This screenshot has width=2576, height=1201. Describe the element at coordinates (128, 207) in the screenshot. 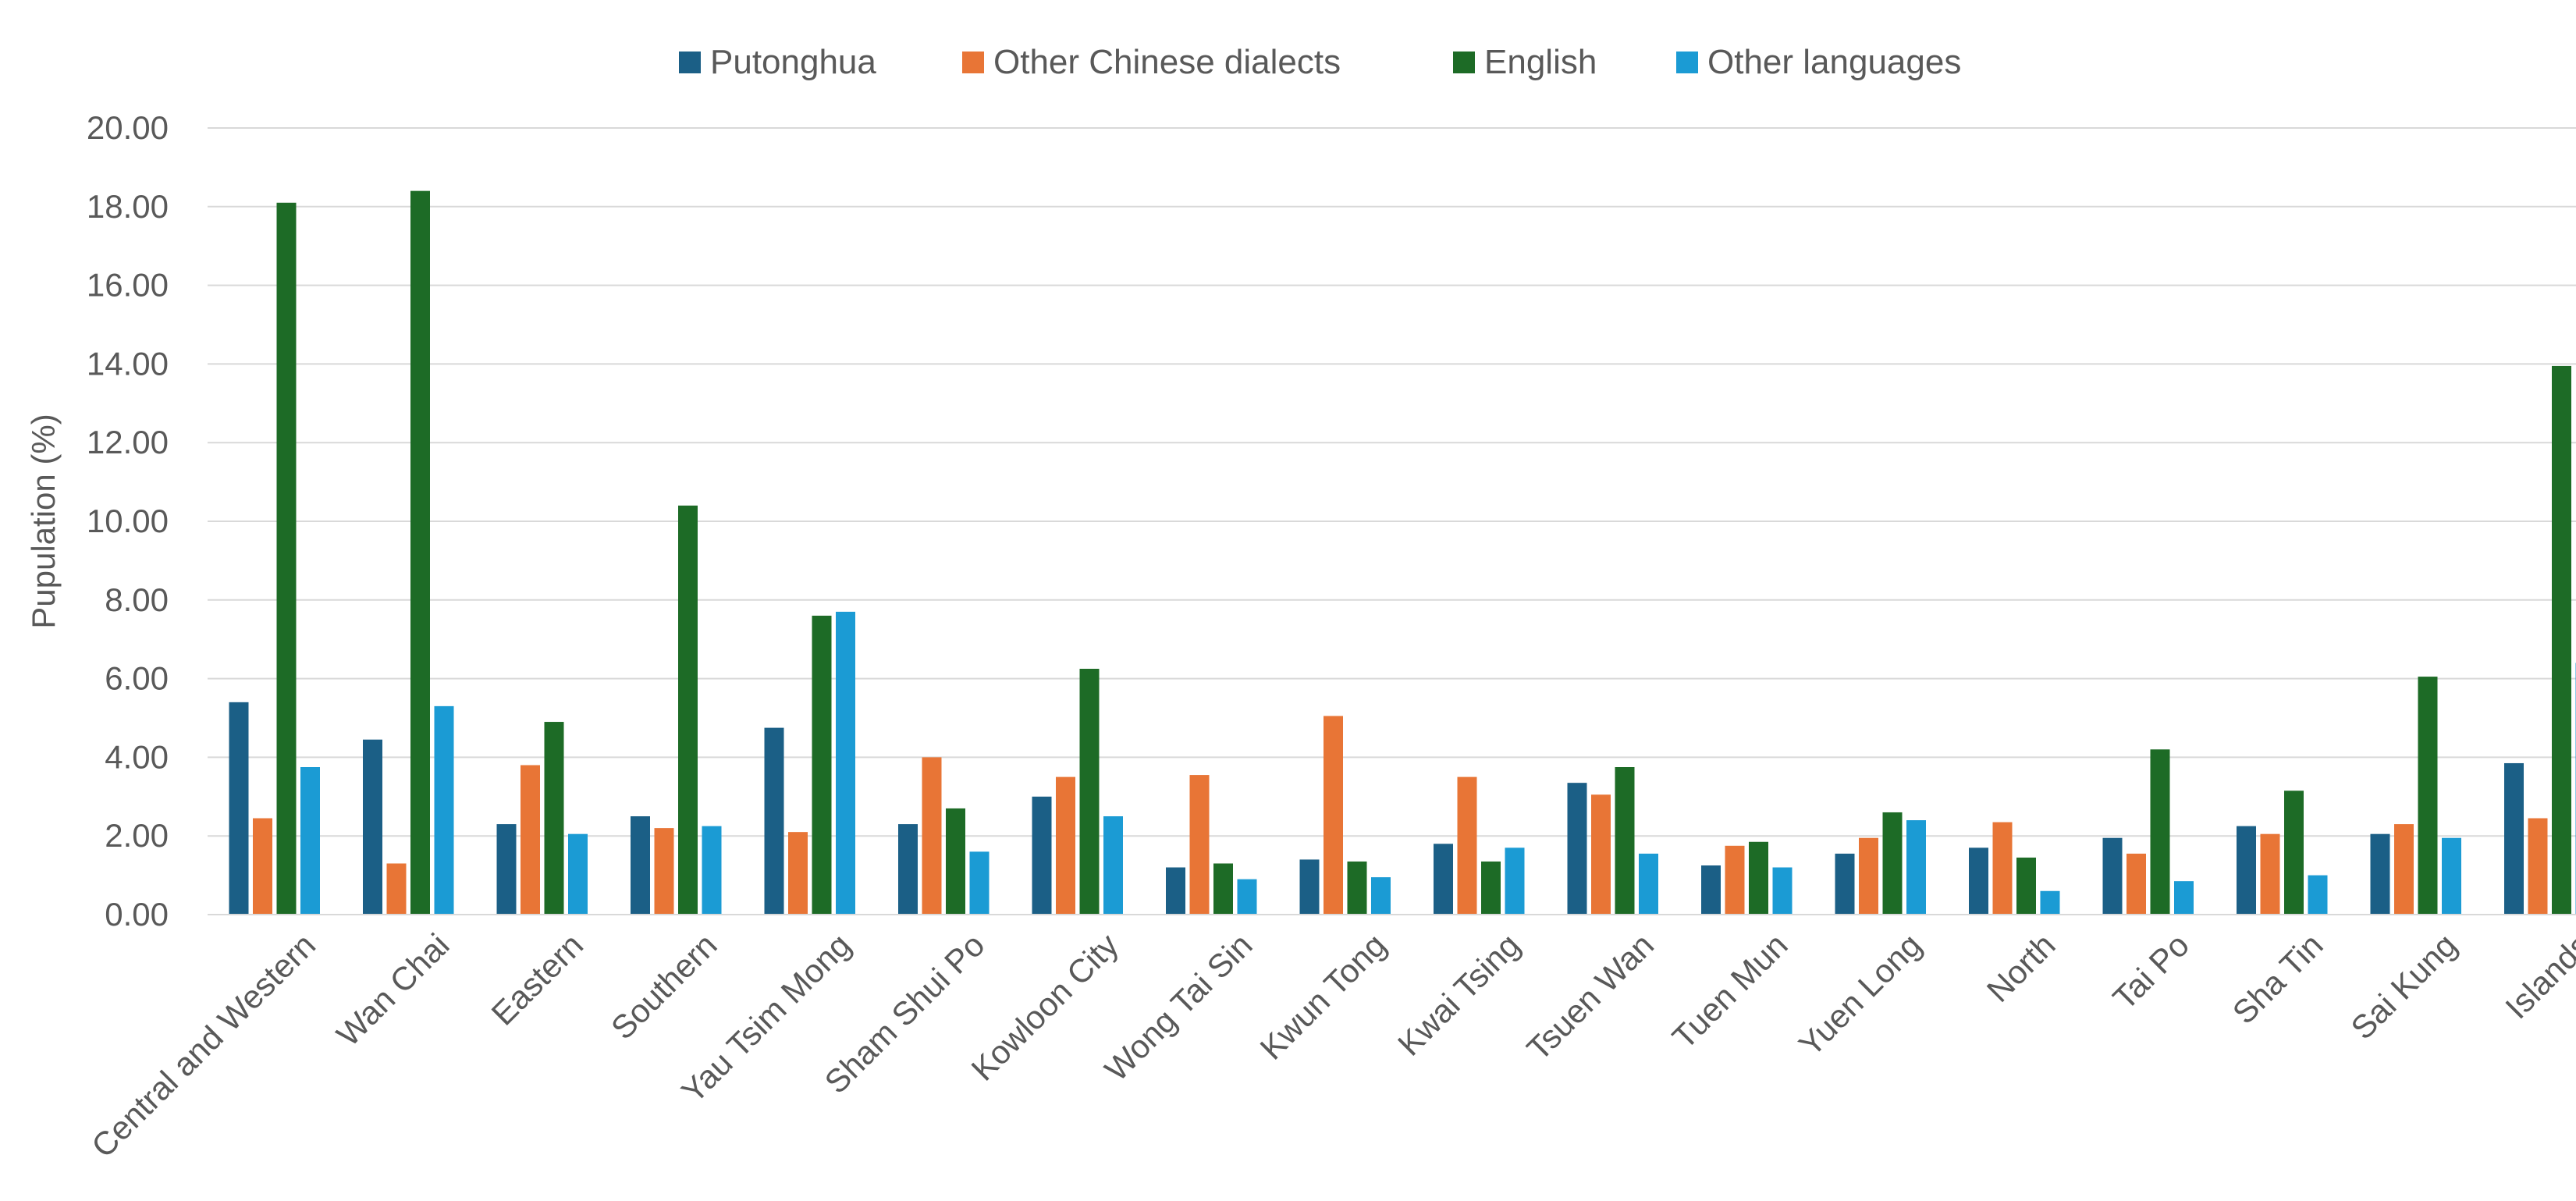

I see `y-tick-label: 18.00` at that location.